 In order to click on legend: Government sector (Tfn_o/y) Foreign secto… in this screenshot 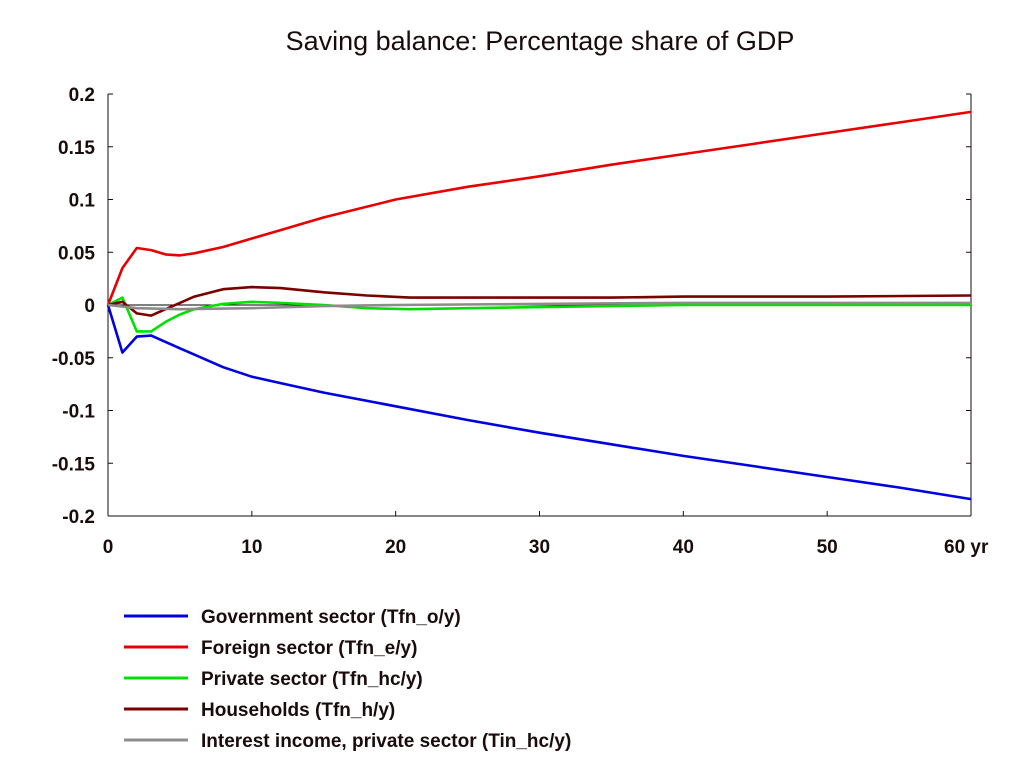, I will do `click(347, 679)`.